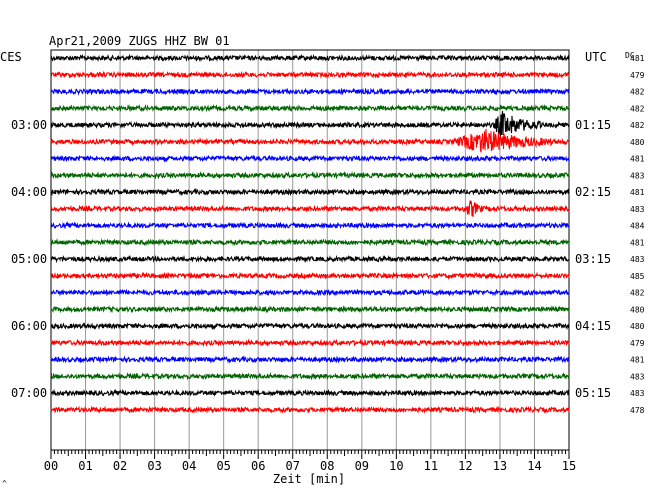  What do you see at coordinates (189, 466) in the screenshot?
I see `x-tick-label: 04` at bounding box center [189, 466].